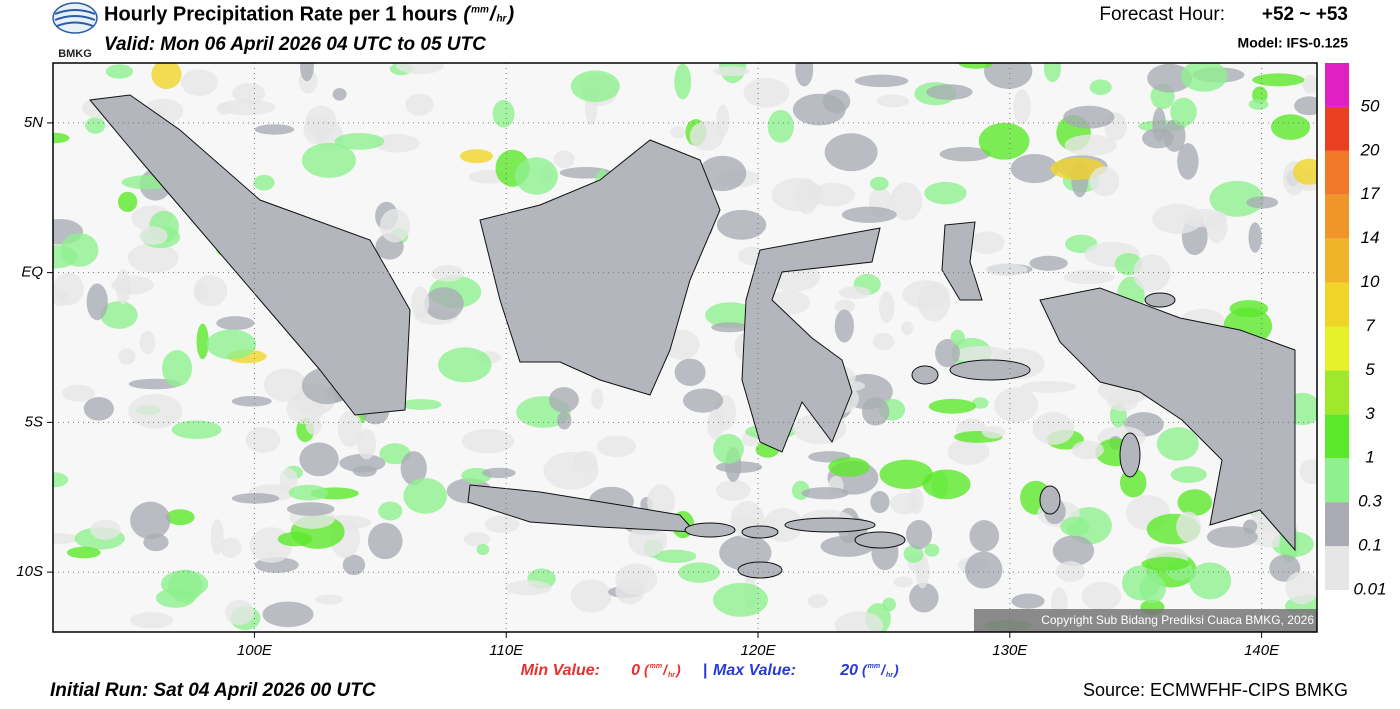  Describe the element at coordinates (1262, 650) in the screenshot. I see `lon-tick-label: 140E` at that location.